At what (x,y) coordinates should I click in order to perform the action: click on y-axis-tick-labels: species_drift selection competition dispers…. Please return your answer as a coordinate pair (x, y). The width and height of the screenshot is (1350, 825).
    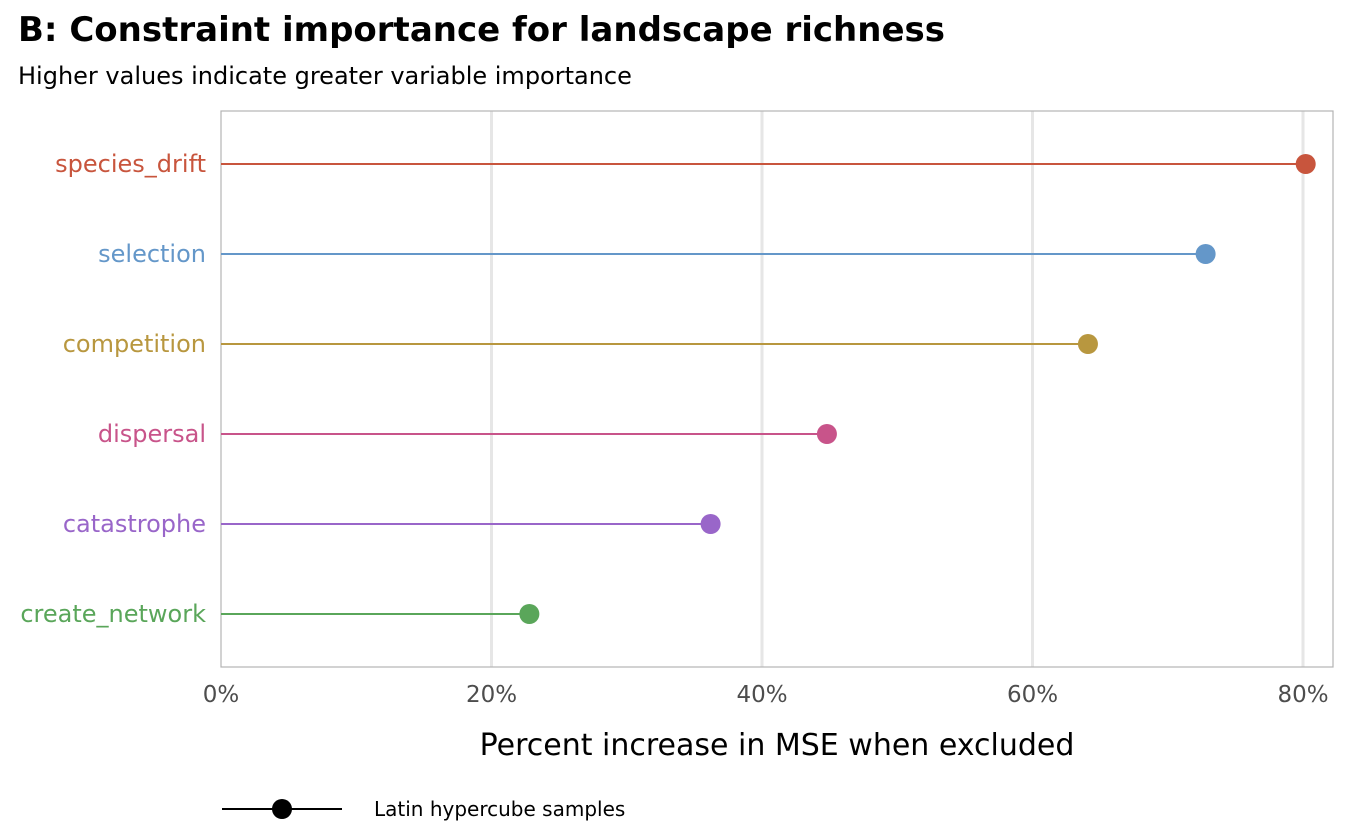
    Looking at the image, I should click on (113, 389).